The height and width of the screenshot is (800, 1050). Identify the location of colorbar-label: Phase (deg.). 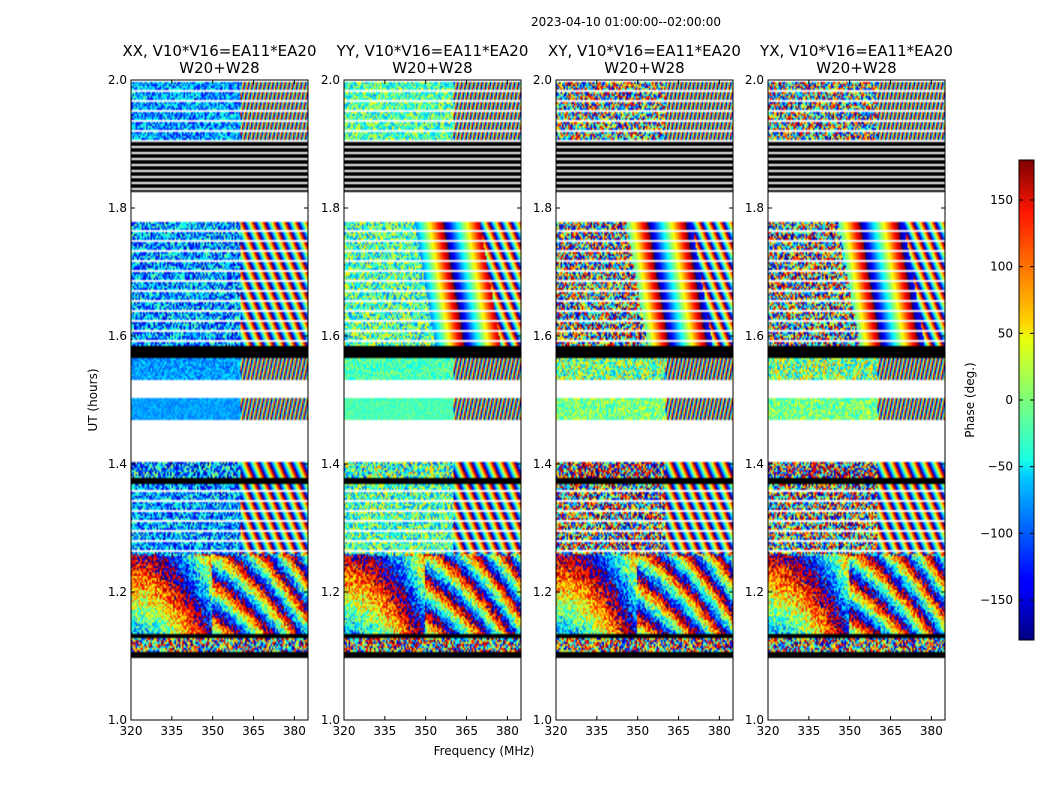
(970, 399).